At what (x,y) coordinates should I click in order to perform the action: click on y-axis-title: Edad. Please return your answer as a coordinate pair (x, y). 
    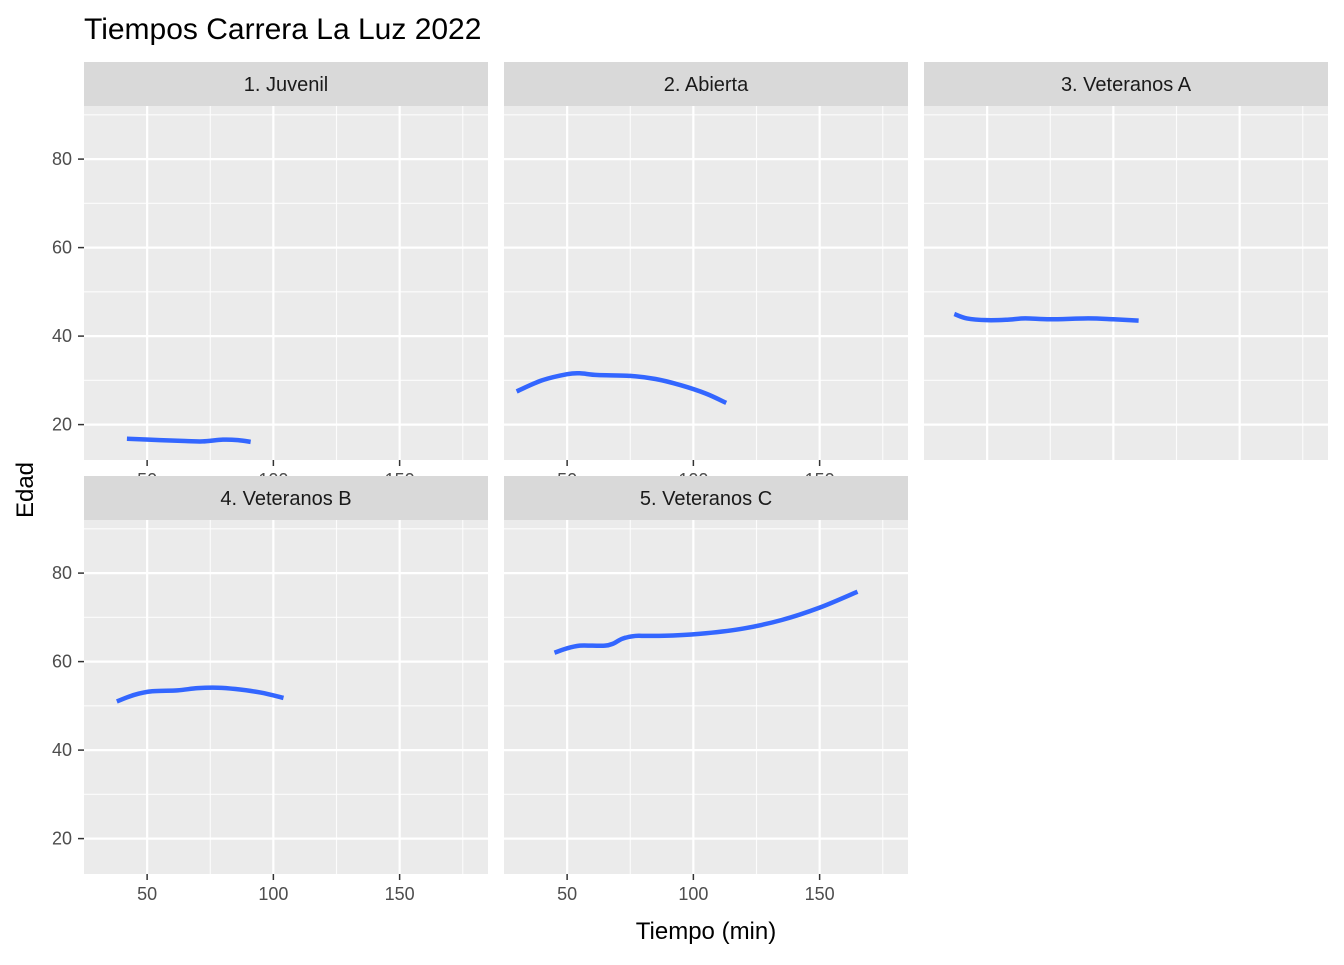
    Looking at the image, I should click on (25, 490).